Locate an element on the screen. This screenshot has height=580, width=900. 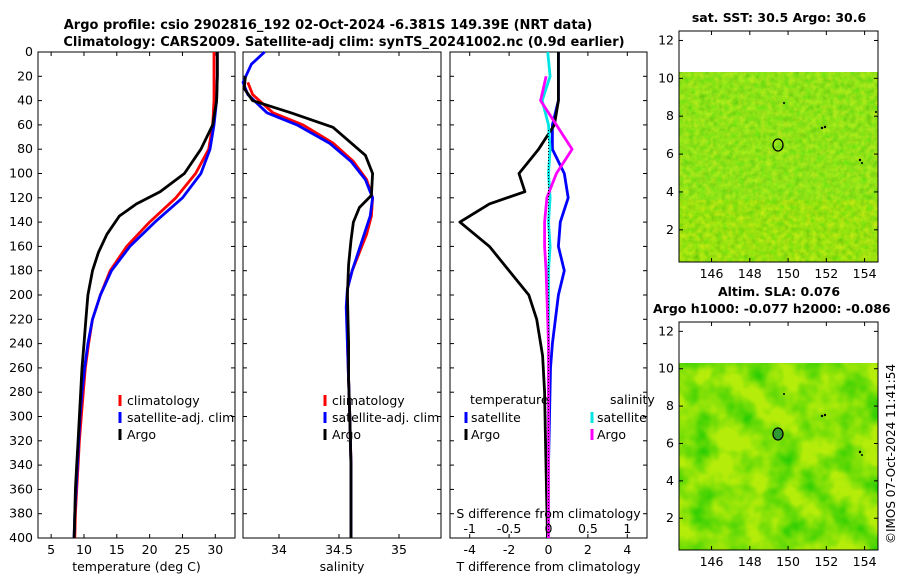
salinity-xlabel: salinity is located at coordinates (342, 566).